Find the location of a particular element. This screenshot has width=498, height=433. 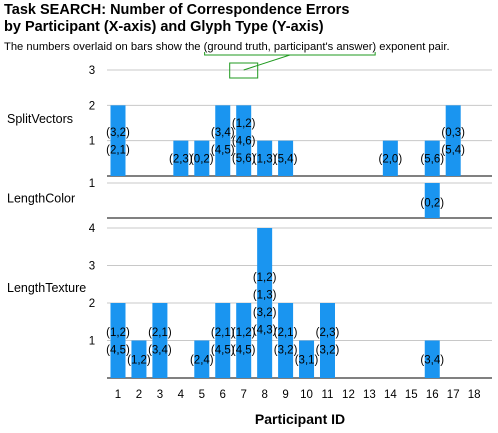

x-tick-label: 11 is located at coordinates (328, 395).